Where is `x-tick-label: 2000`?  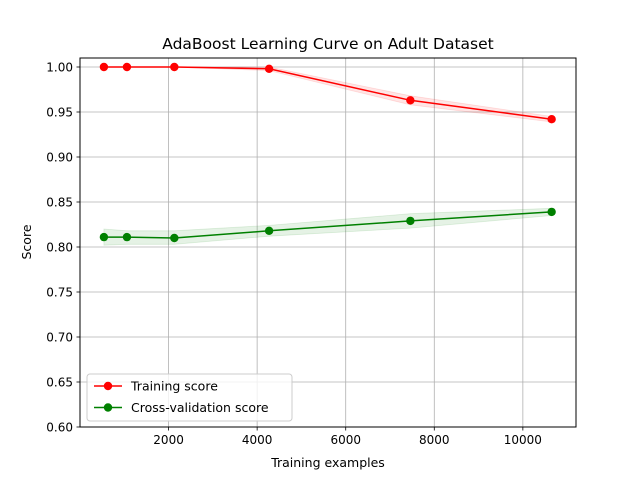
x-tick-label: 2000 is located at coordinates (168, 440).